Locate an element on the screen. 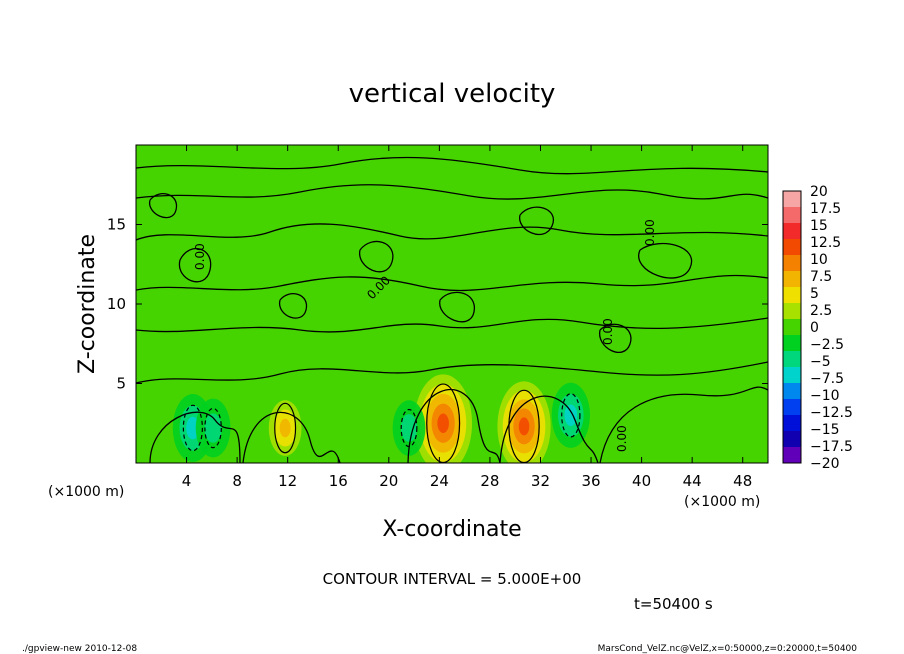 The width and height of the screenshot is (904, 654). colorbar-label: 15 is located at coordinates (819, 226).